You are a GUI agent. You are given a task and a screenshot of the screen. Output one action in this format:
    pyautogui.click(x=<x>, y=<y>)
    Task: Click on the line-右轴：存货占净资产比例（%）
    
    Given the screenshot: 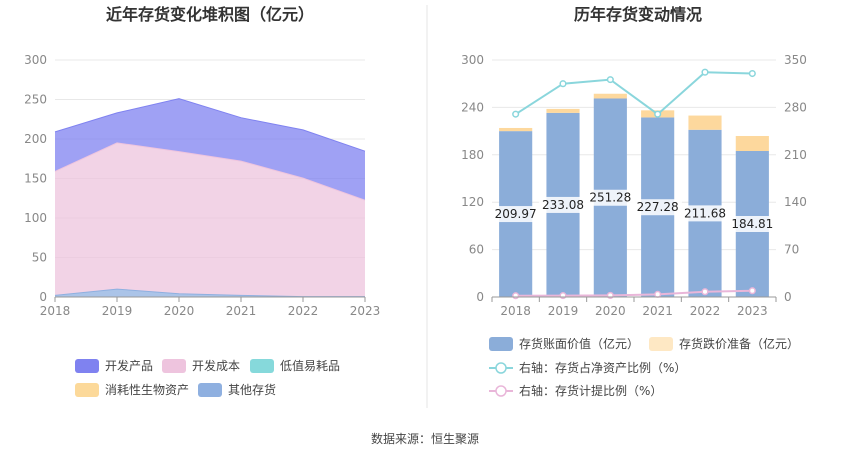 What is the action you would take?
    pyautogui.click(x=634, y=93)
    